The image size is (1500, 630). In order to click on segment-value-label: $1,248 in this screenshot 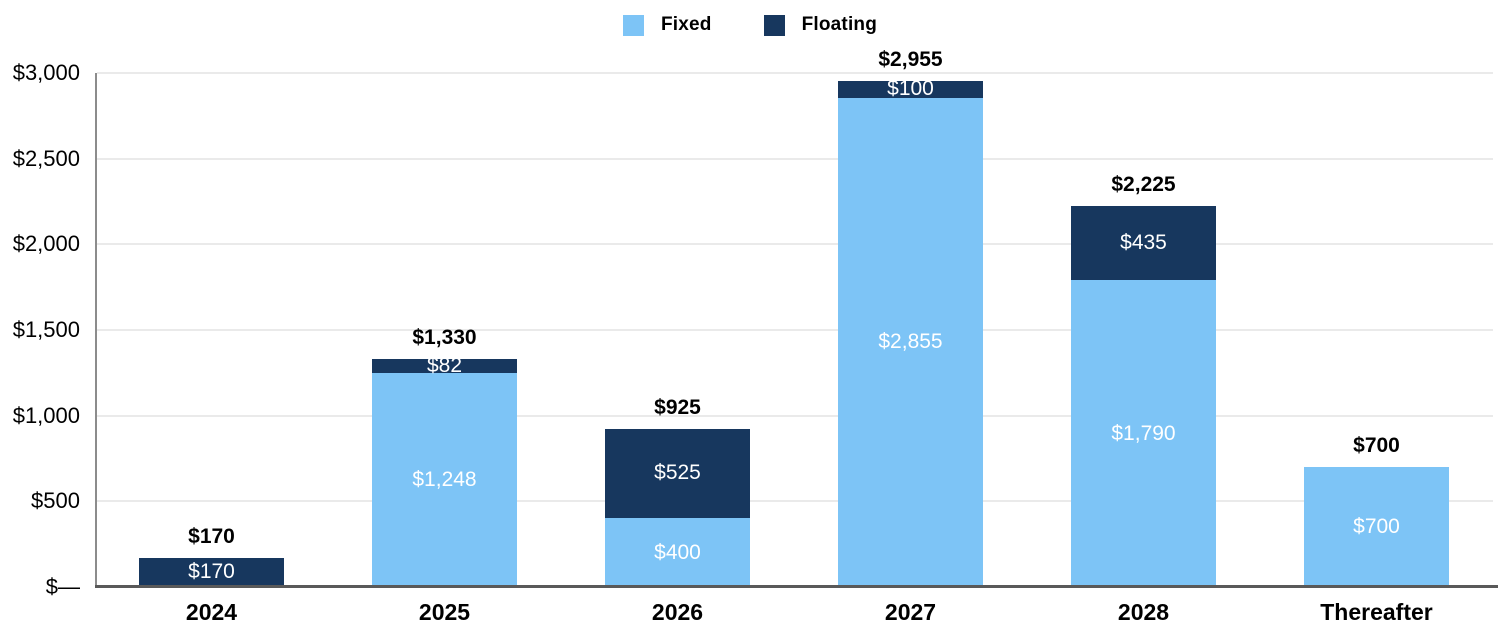, I will do `click(444, 480)`.